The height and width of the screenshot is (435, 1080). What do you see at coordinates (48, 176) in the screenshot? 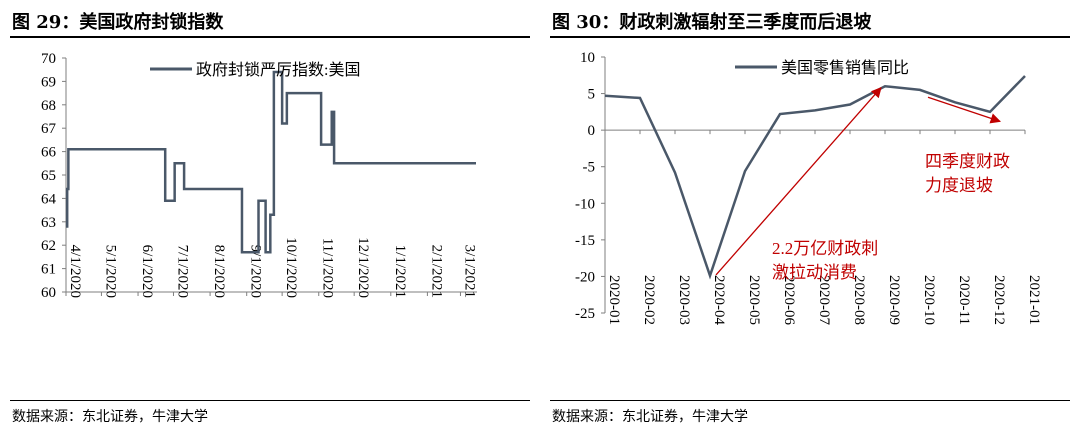
I see `y-tick-label: 65` at bounding box center [48, 176].